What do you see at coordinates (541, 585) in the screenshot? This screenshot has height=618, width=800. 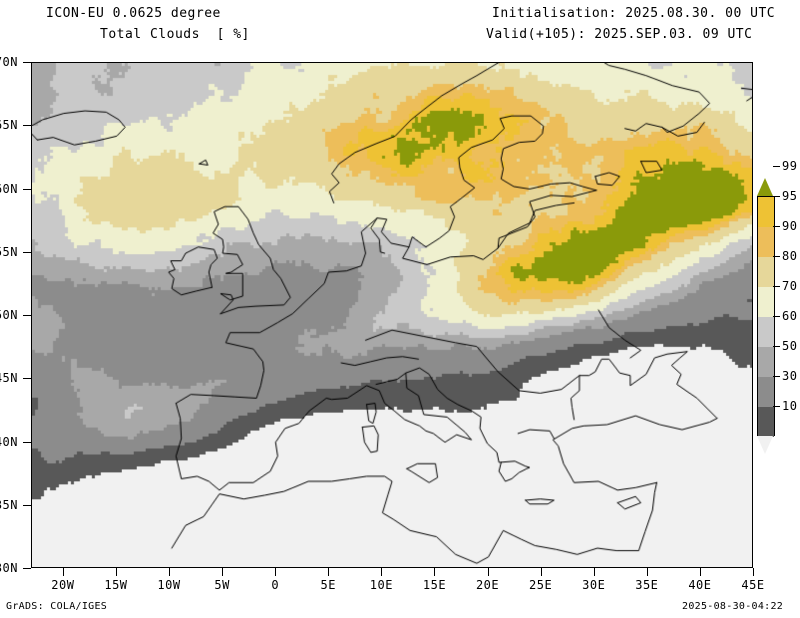 I see `x-axis-label: 25E` at bounding box center [541, 585].